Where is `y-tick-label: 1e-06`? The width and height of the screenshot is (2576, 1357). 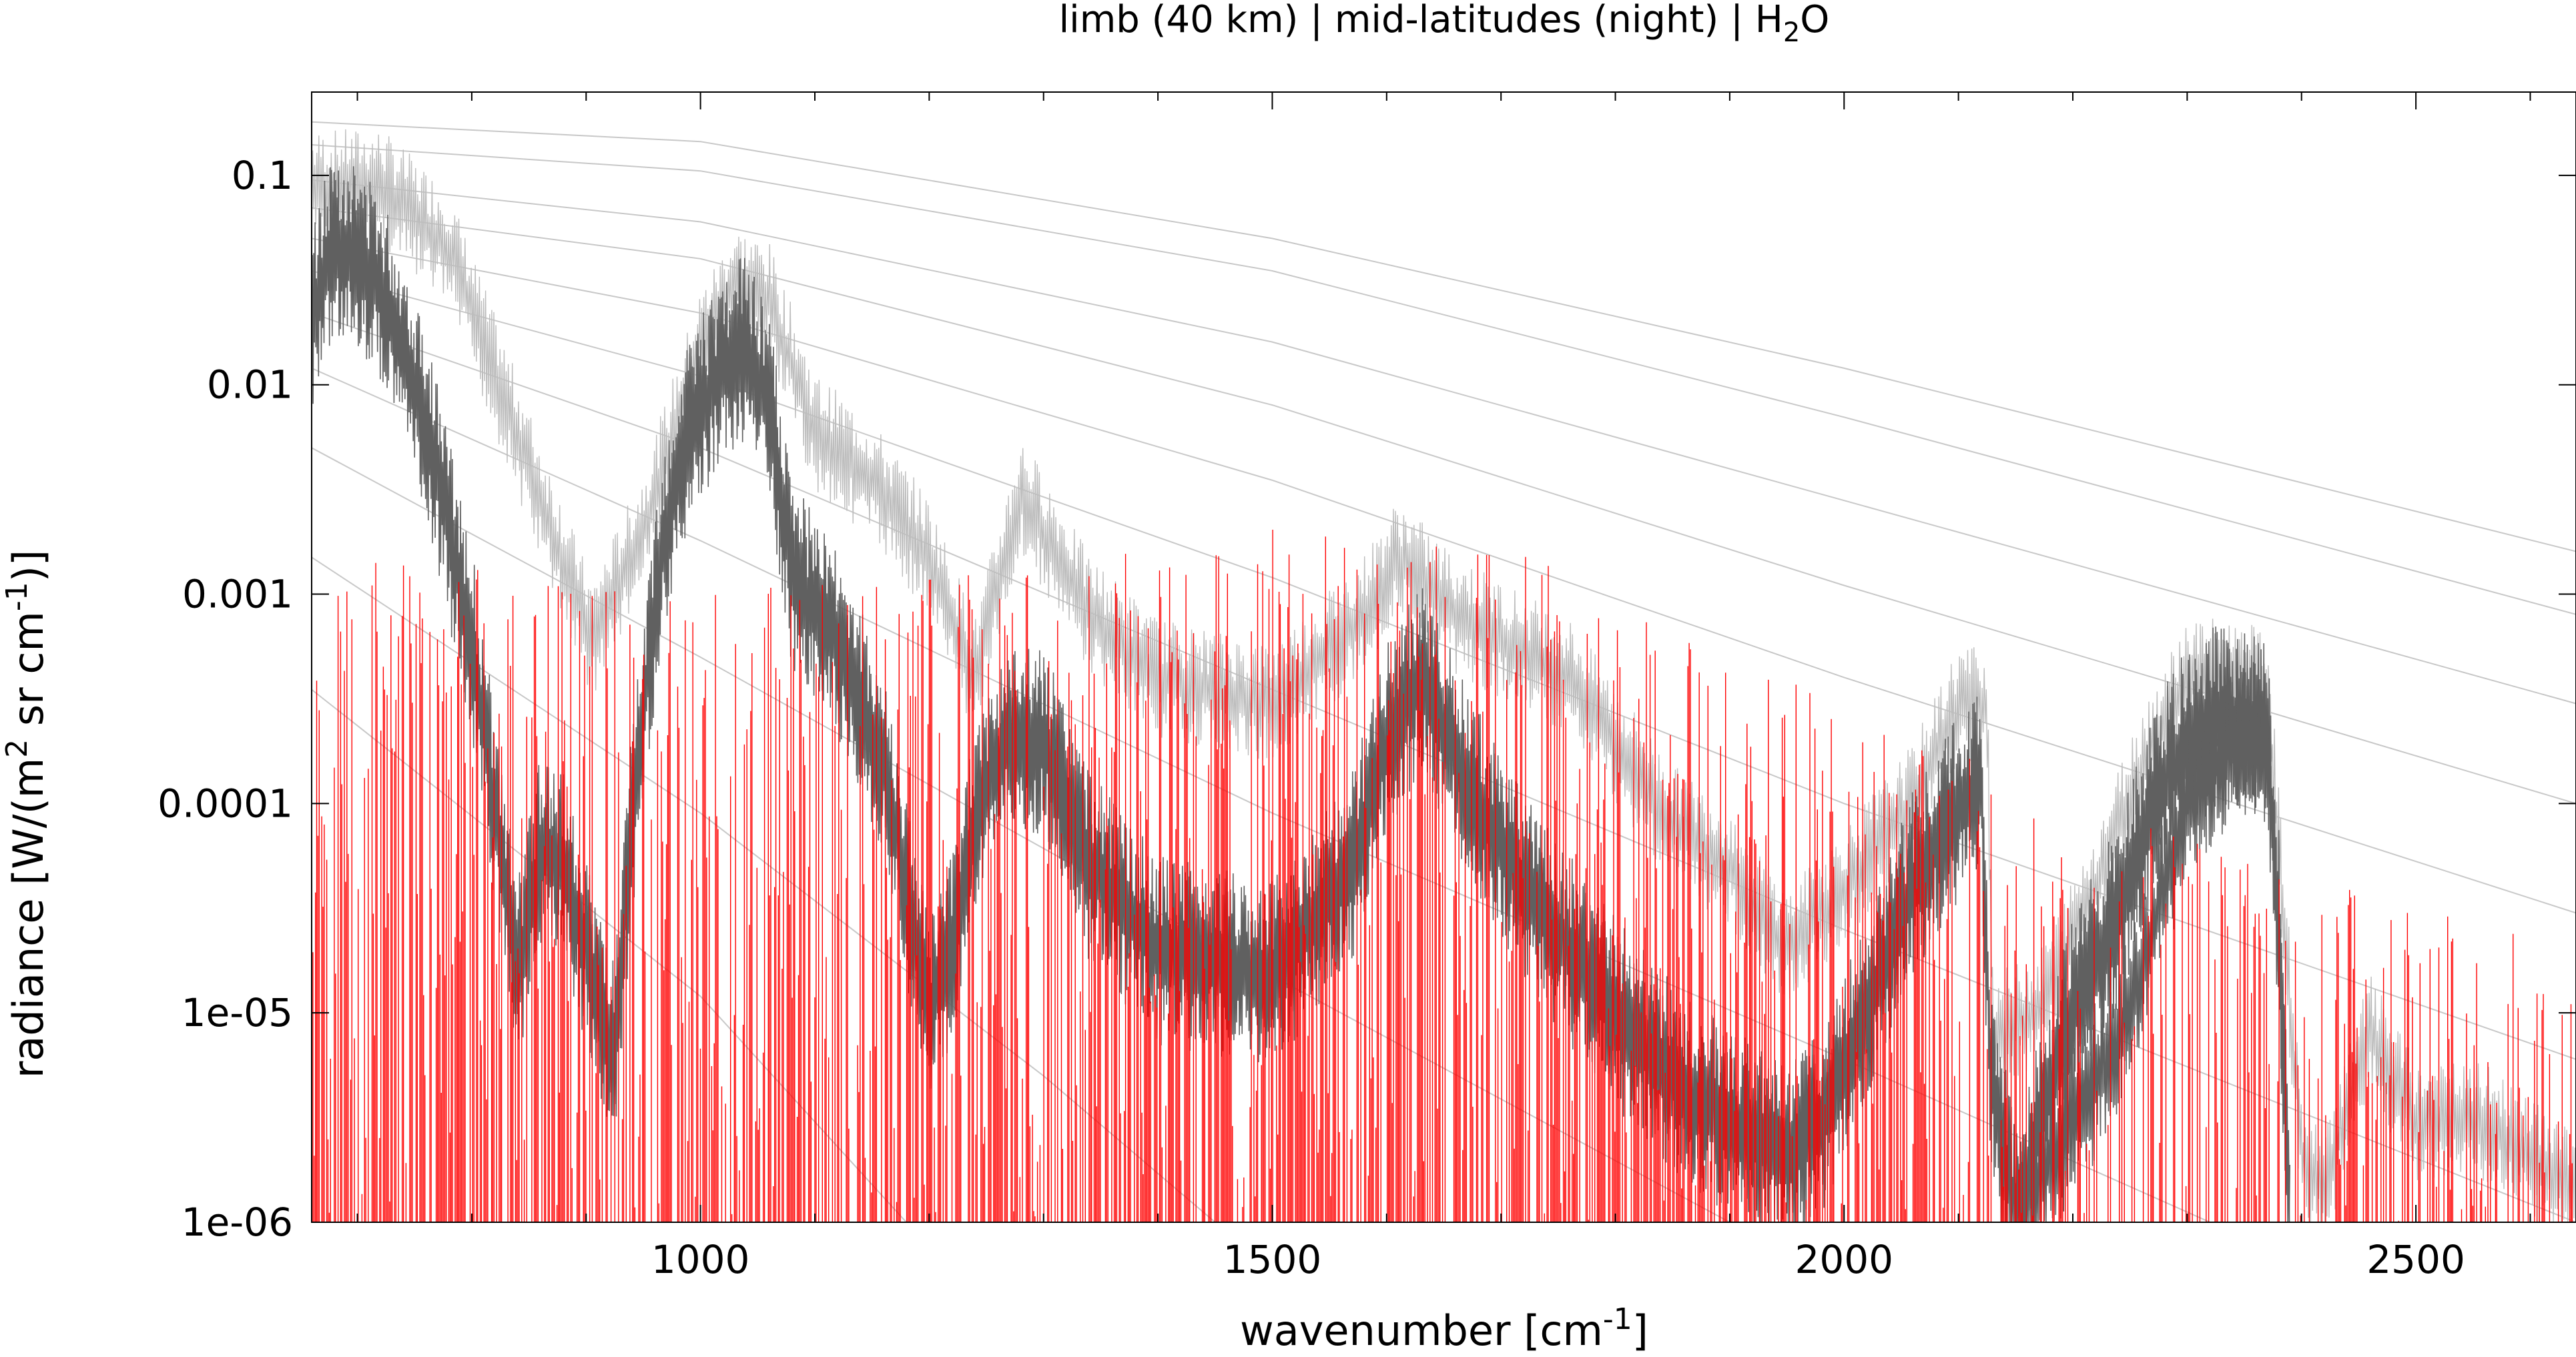 y-tick-label: 1e-06 is located at coordinates (237, 1222).